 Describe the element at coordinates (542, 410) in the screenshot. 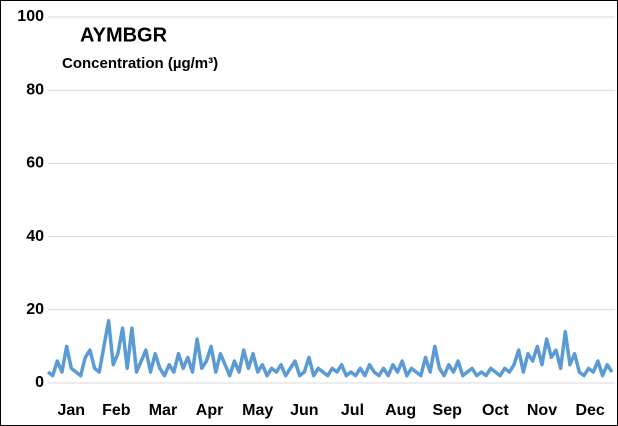

I see `x-tick-label: Nov` at that location.